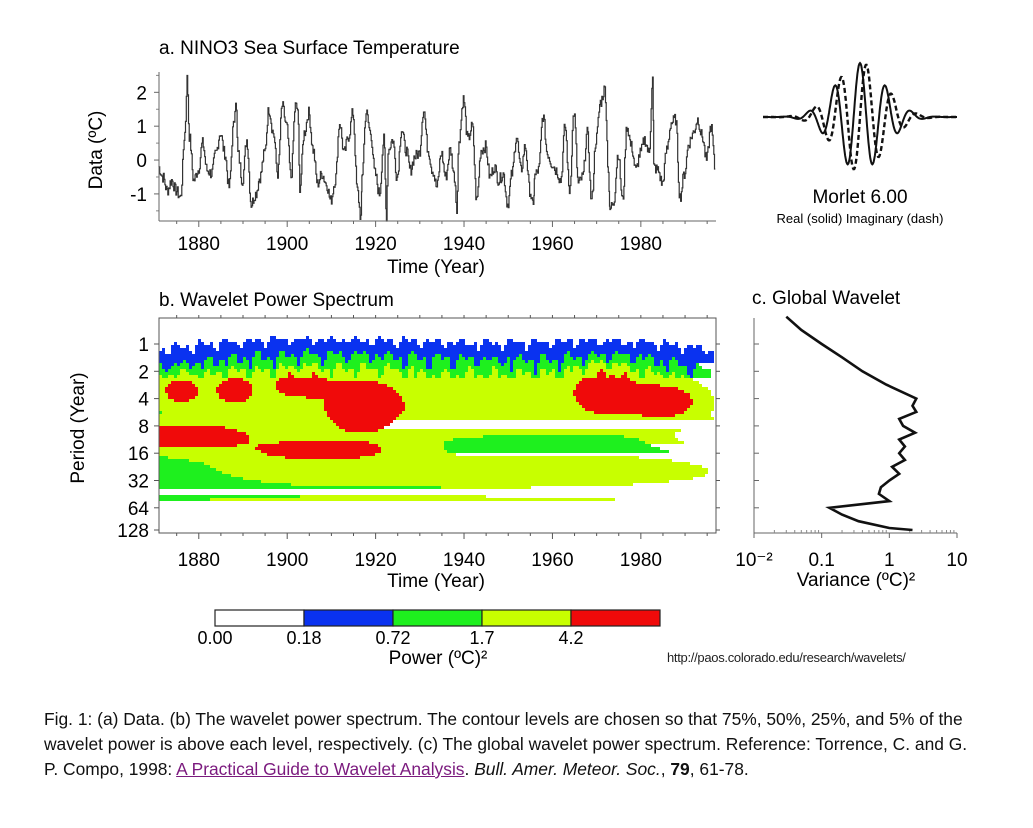 The height and width of the screenshot is (828, 1033). Describe the element at coordinates (138, 454) in the screenshot. I see `panel-b-ytick-label: 16` at that location.